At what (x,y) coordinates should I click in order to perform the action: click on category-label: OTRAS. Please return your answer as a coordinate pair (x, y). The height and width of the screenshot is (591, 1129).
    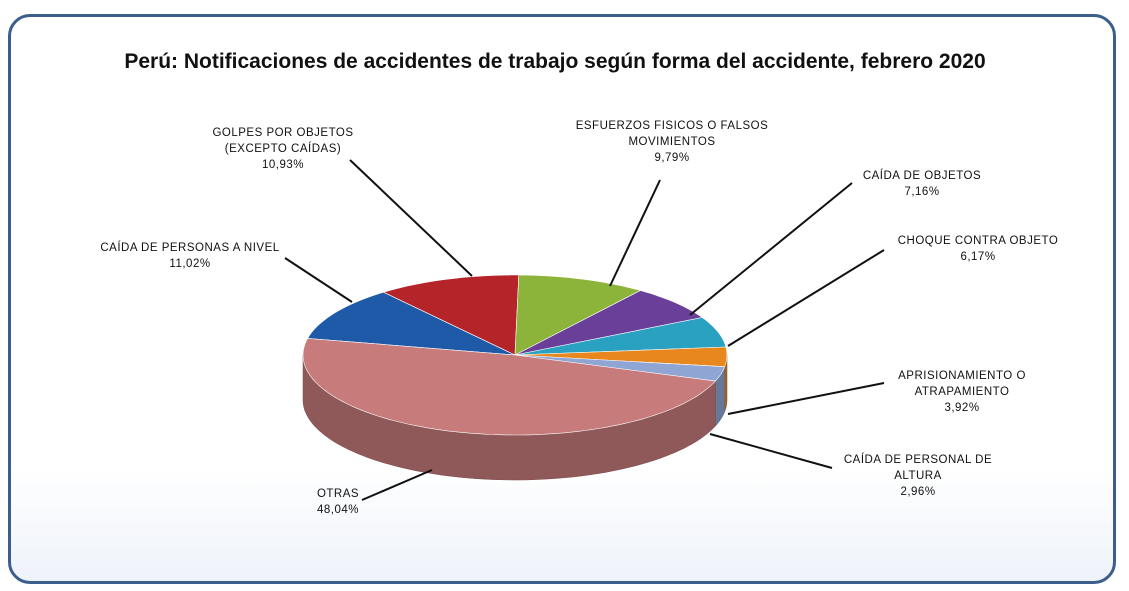
    Looking at the image, I should click on (338, 494).